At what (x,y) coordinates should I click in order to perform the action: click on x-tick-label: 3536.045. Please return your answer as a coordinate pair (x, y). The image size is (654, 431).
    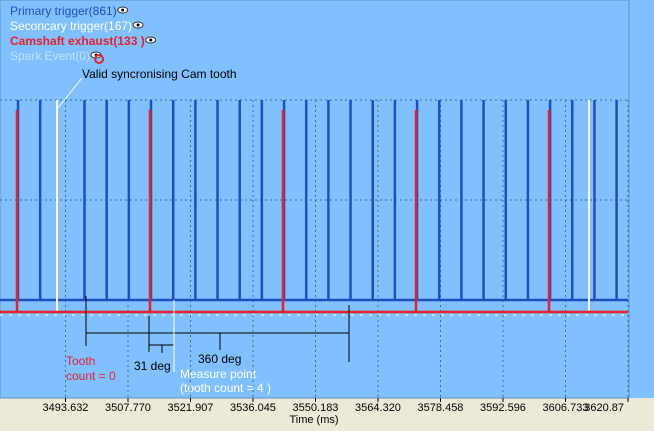
    Looking at the image, I should click on (253, 408).